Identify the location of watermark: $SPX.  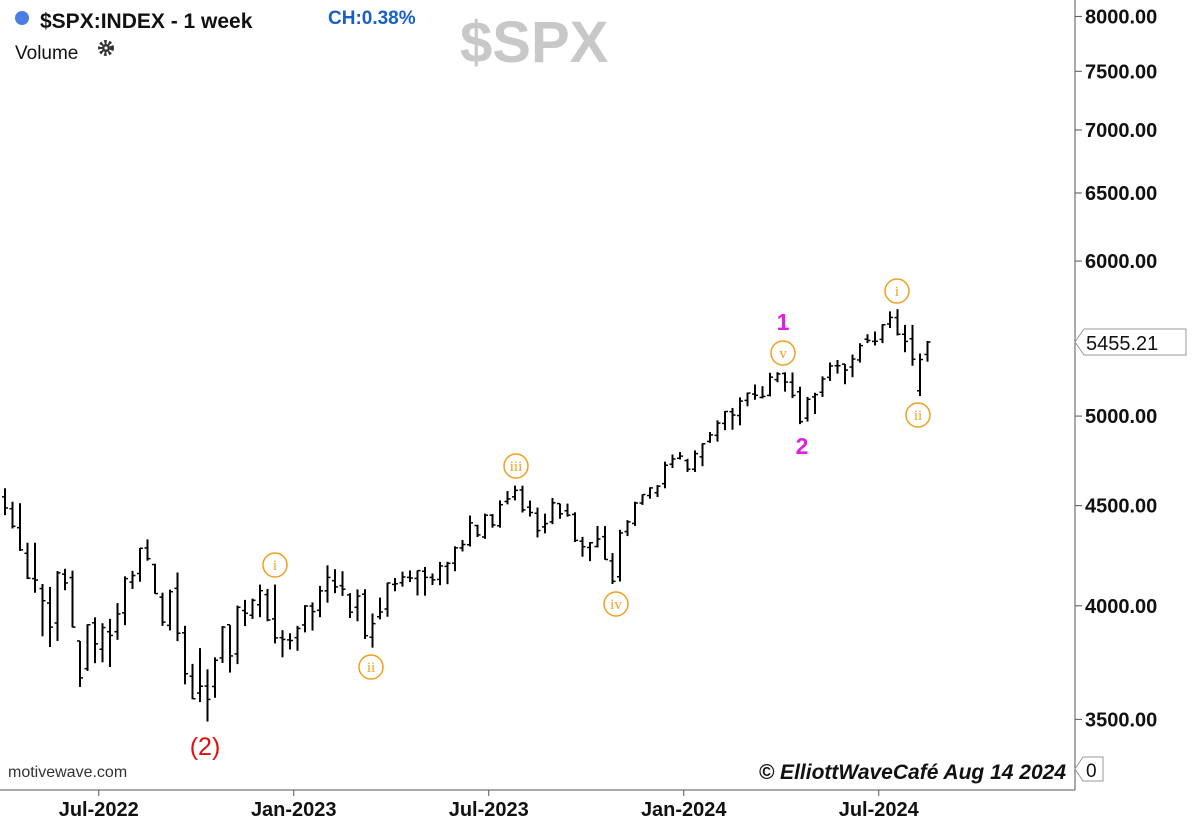
(534, 42).